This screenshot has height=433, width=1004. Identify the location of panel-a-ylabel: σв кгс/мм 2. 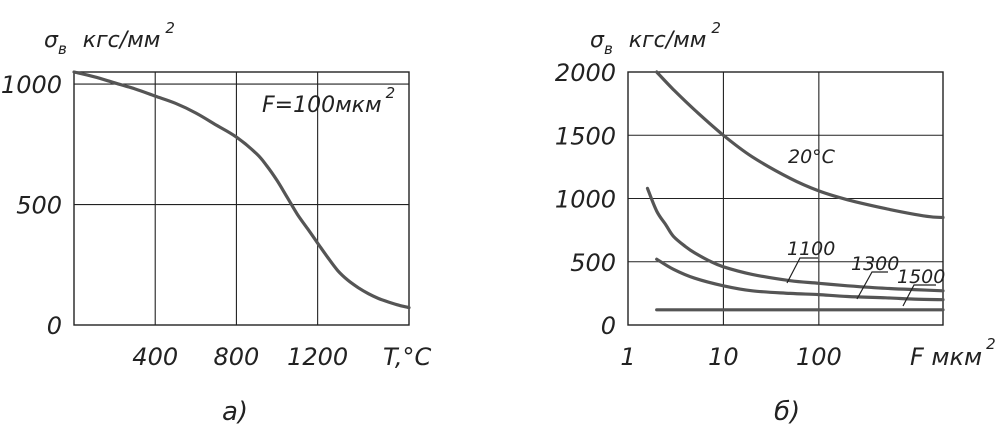
(109, 38).